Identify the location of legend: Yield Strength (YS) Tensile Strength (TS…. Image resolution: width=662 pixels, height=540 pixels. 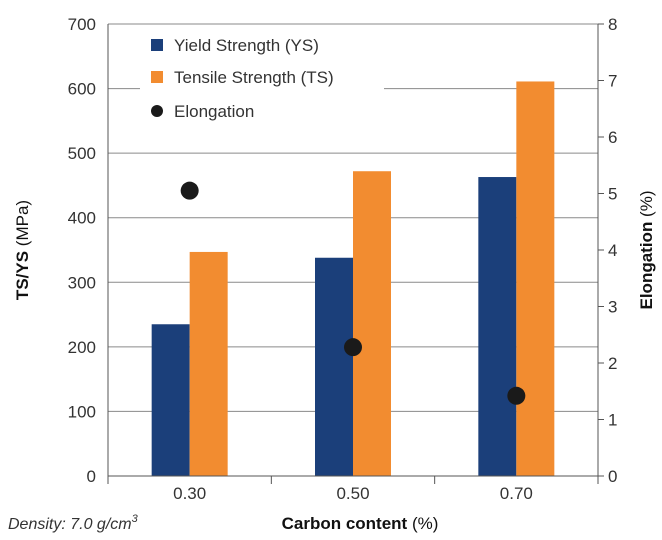
(262, 80).